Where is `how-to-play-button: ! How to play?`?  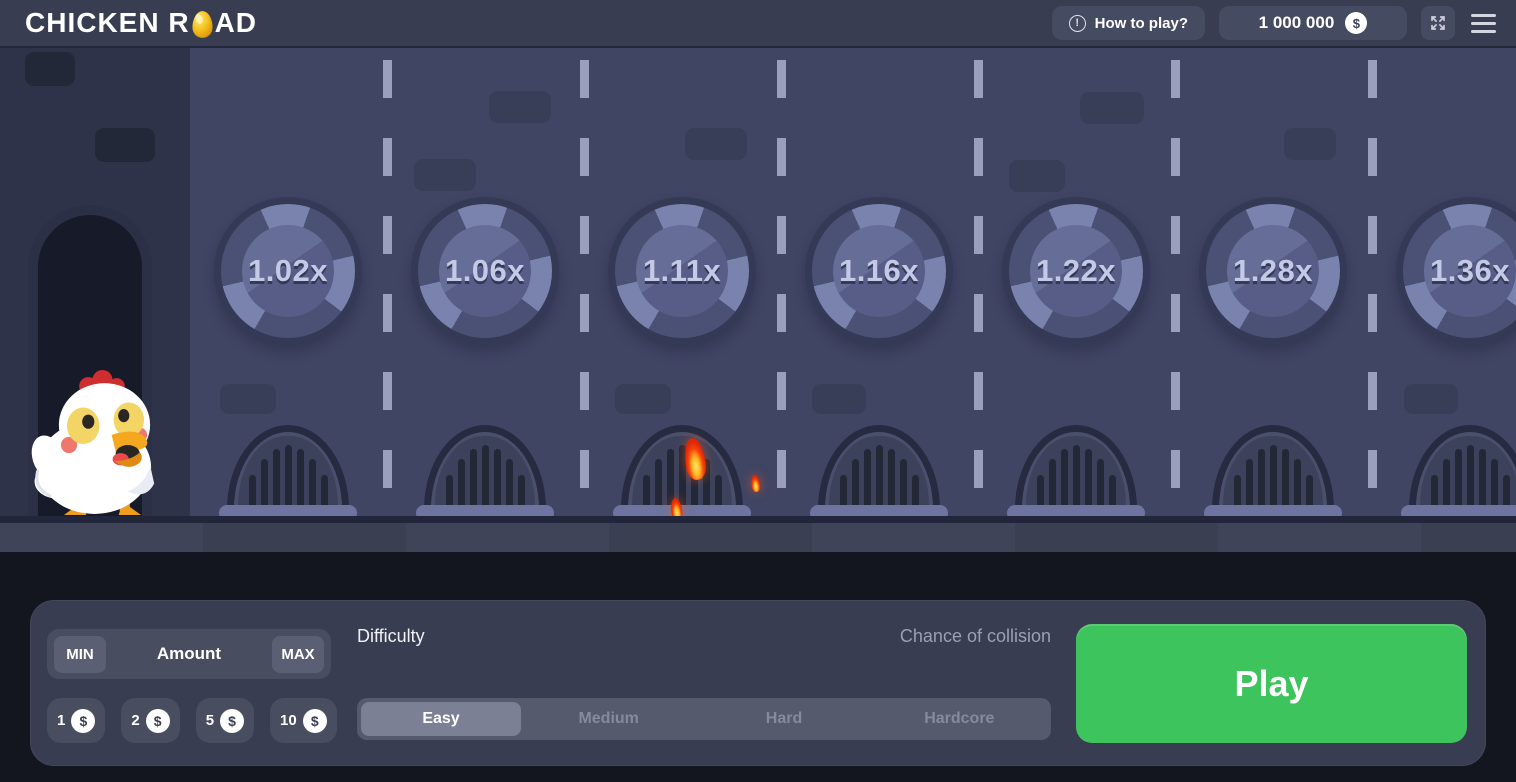
how-to-play-button: ! How to play? is located at coordinates (1128, 23).